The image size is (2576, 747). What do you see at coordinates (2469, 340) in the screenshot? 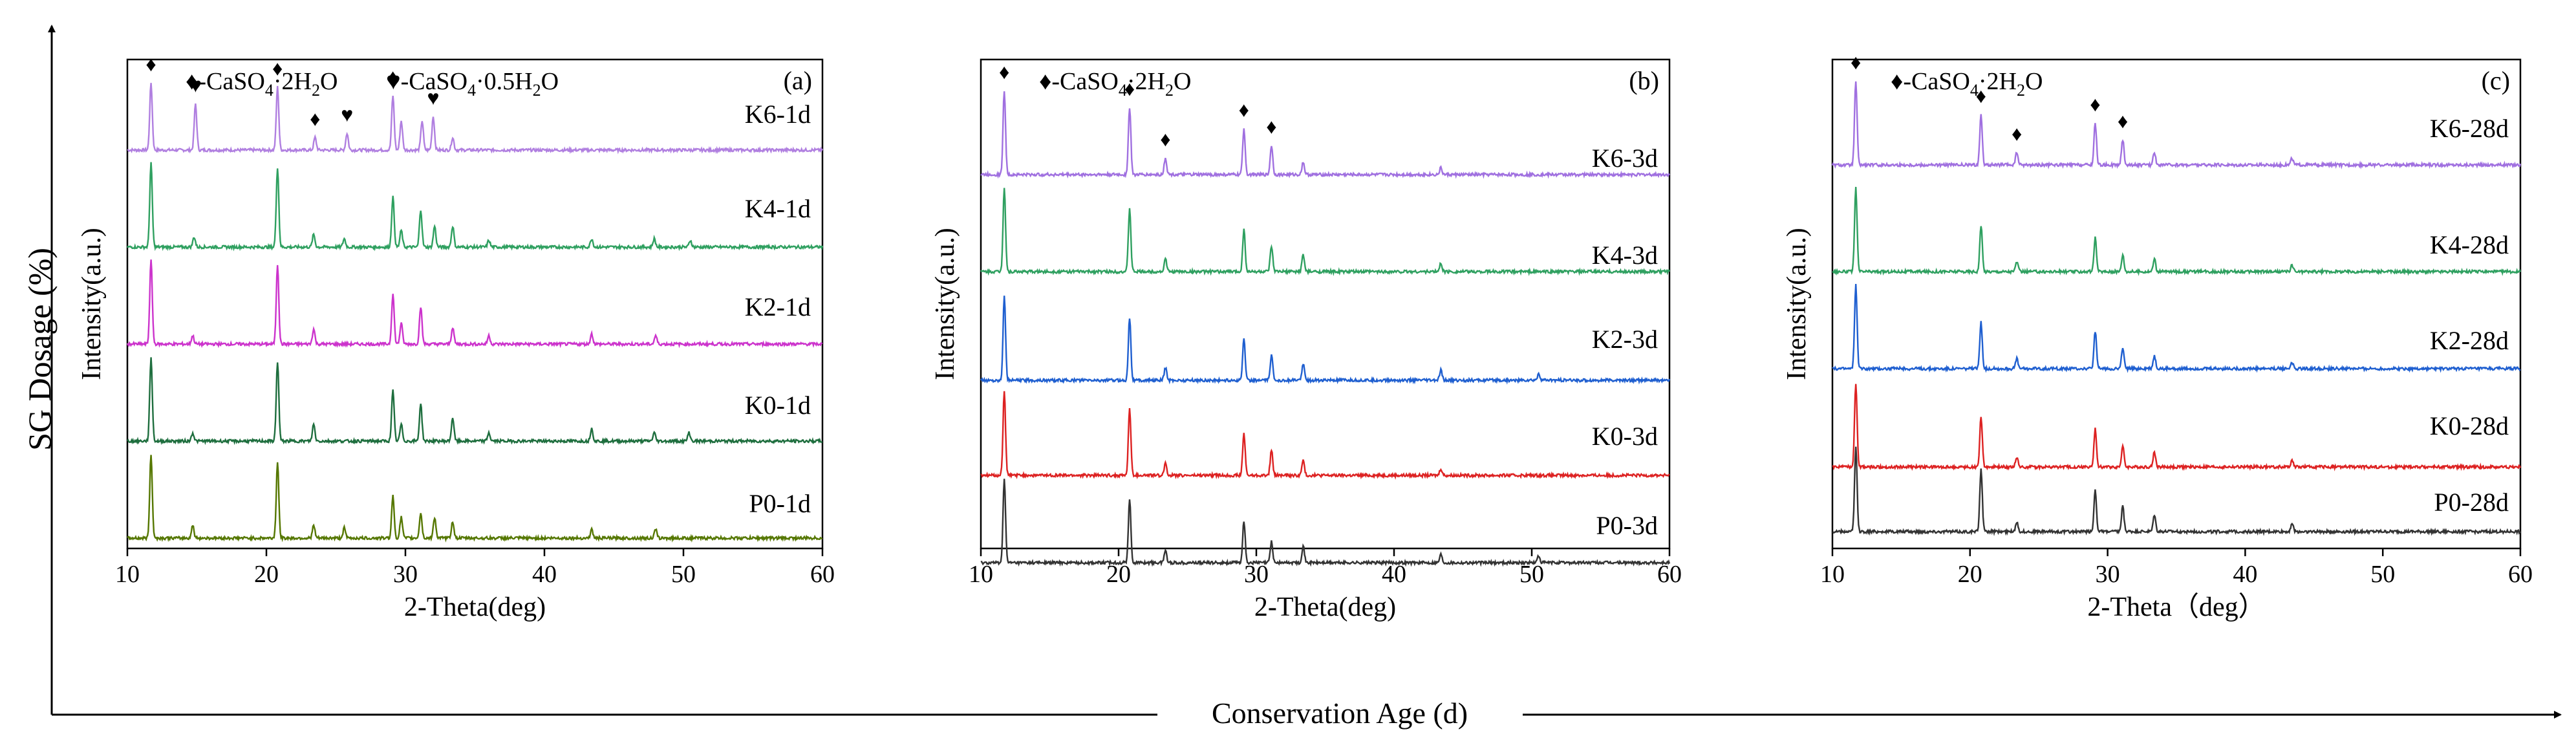
I see `trace-label-K2-28d: K2-28d` at bounding box center [2469, 340].